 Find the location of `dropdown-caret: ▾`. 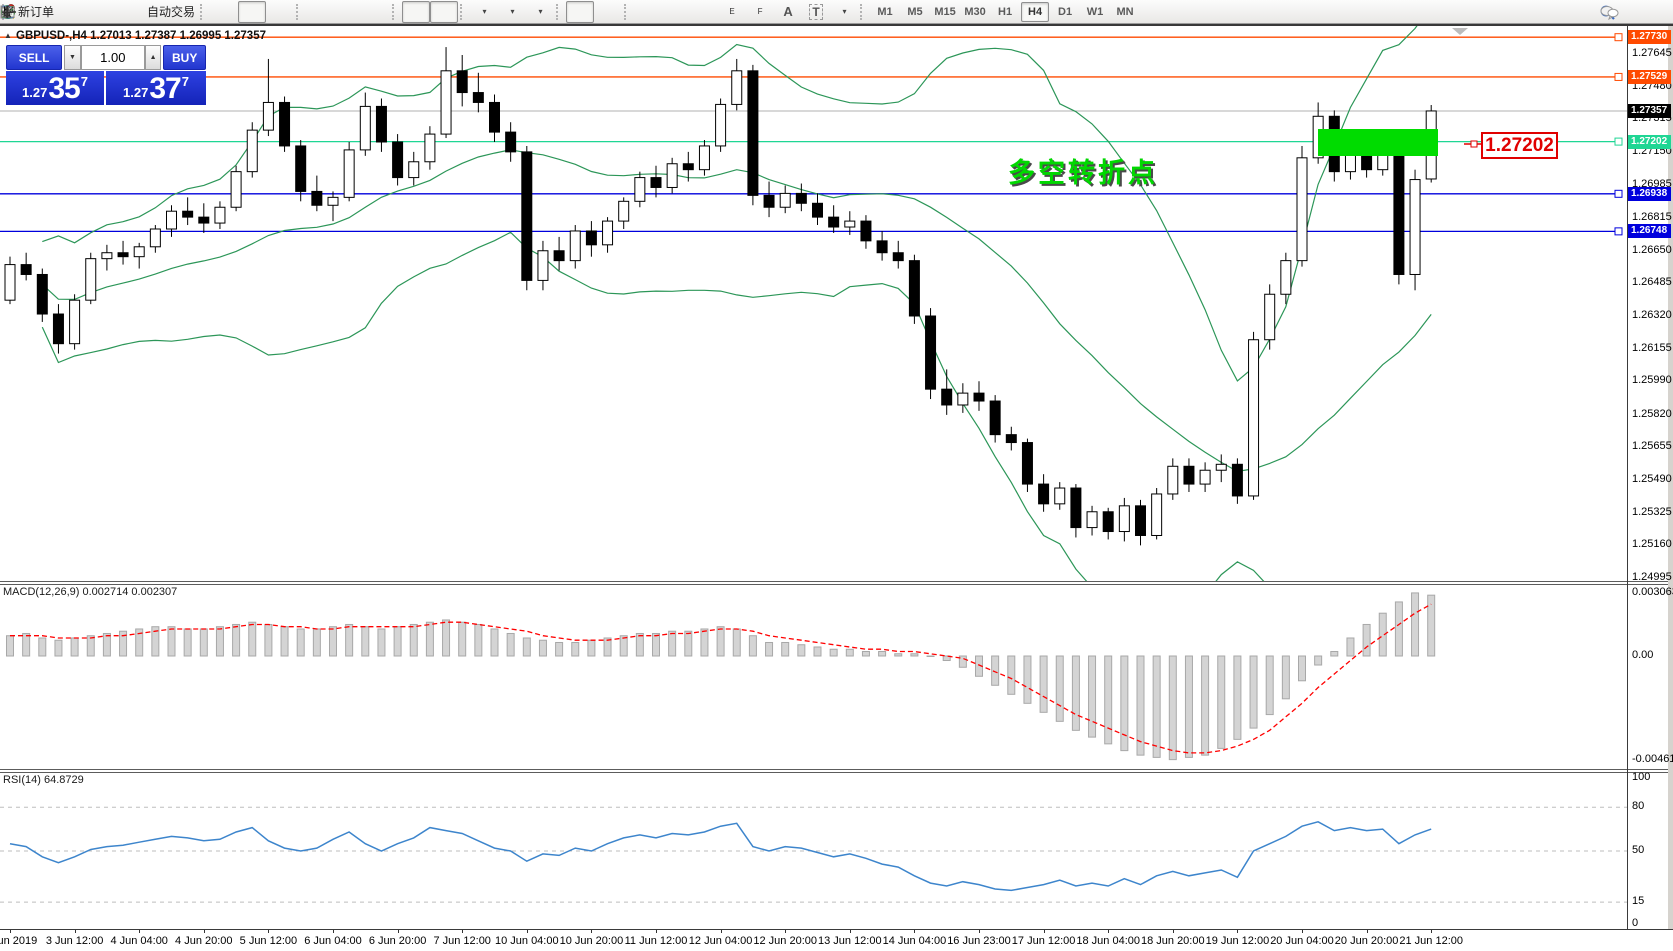

dropdown-caret: ▾ is located at coordinates (540, 11).